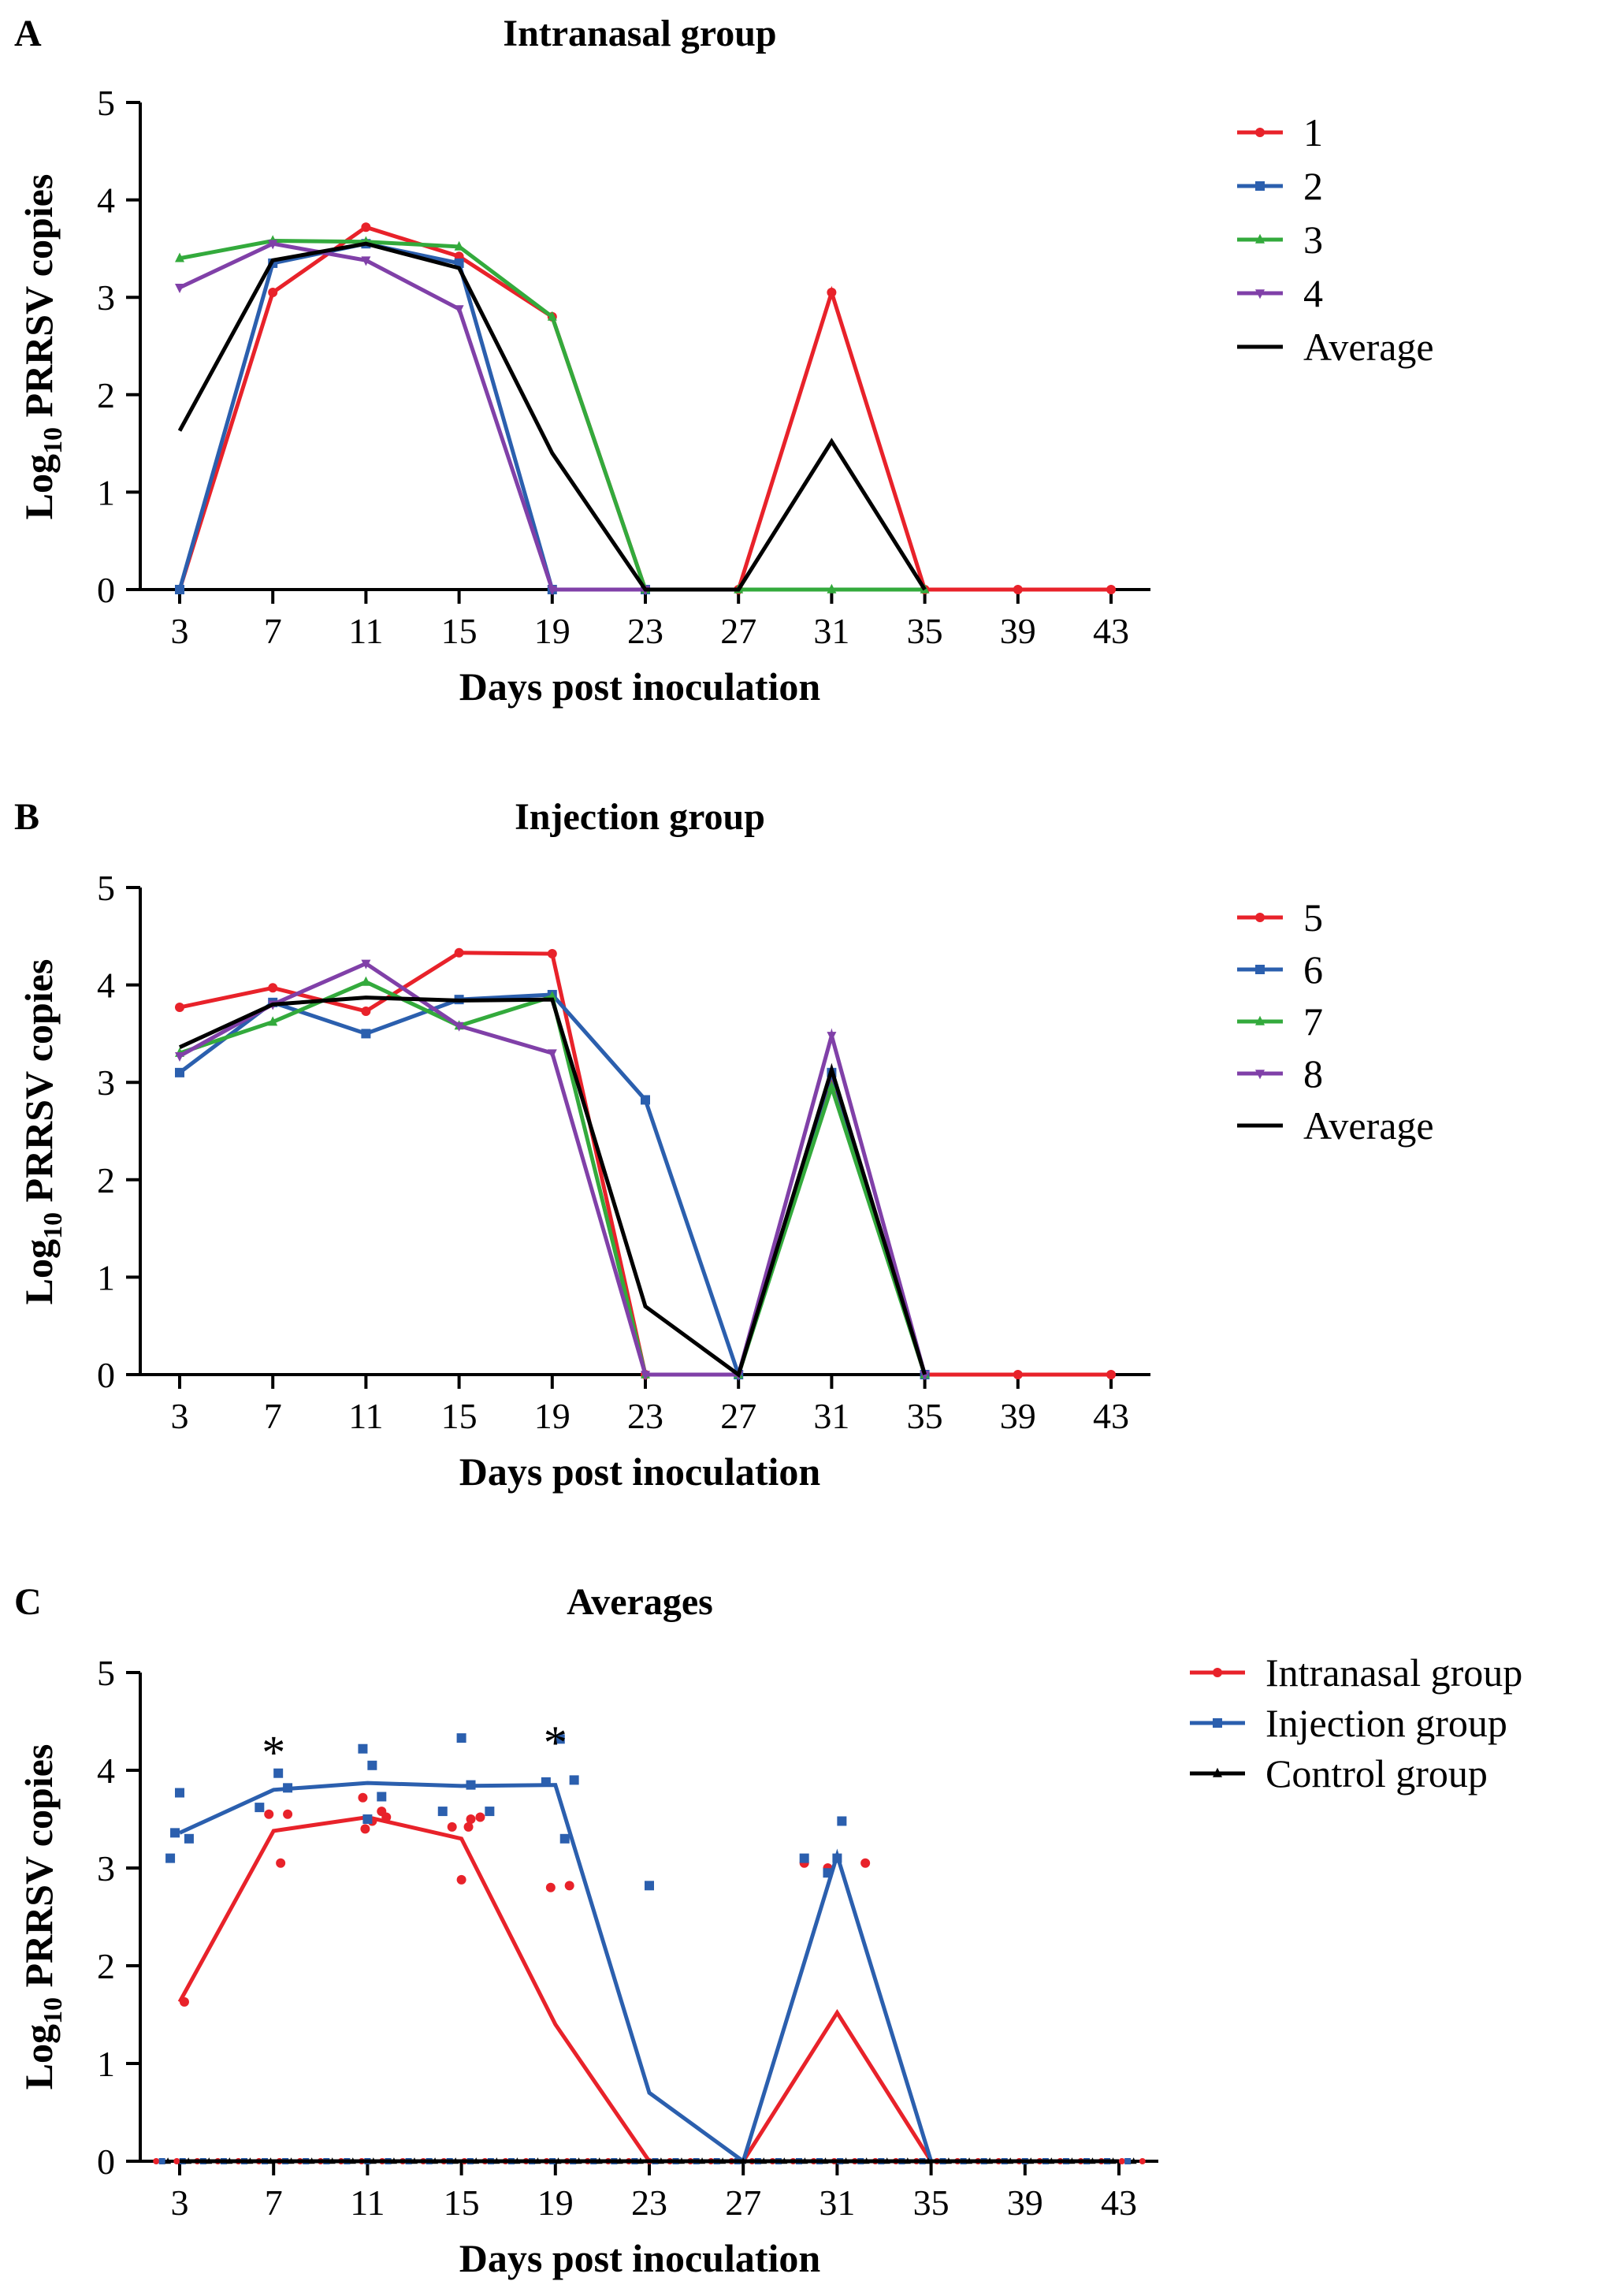 Image resolution: width=1613 pixels, height=2296 pixels. Describe the element at coordinates (1313, 293) in the screenshot. I see `legend-label: 4` at that location.